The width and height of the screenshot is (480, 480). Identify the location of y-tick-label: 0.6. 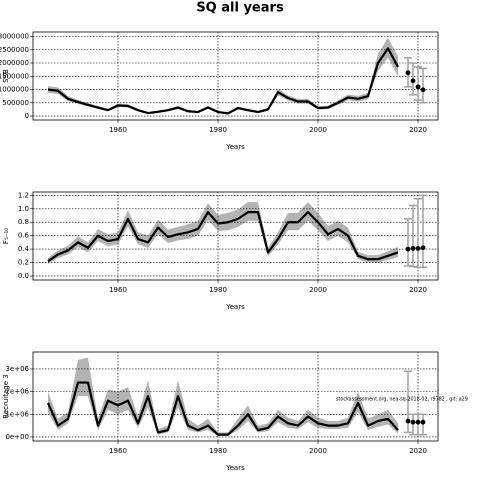
(24, 236).